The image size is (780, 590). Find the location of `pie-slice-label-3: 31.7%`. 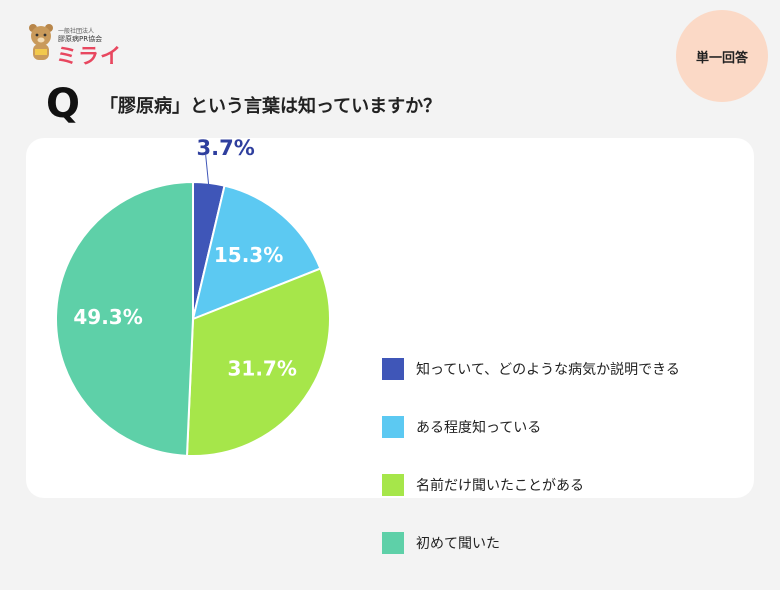

pie-slice-label-3: 31.7% is located at coordinates (261, 368).